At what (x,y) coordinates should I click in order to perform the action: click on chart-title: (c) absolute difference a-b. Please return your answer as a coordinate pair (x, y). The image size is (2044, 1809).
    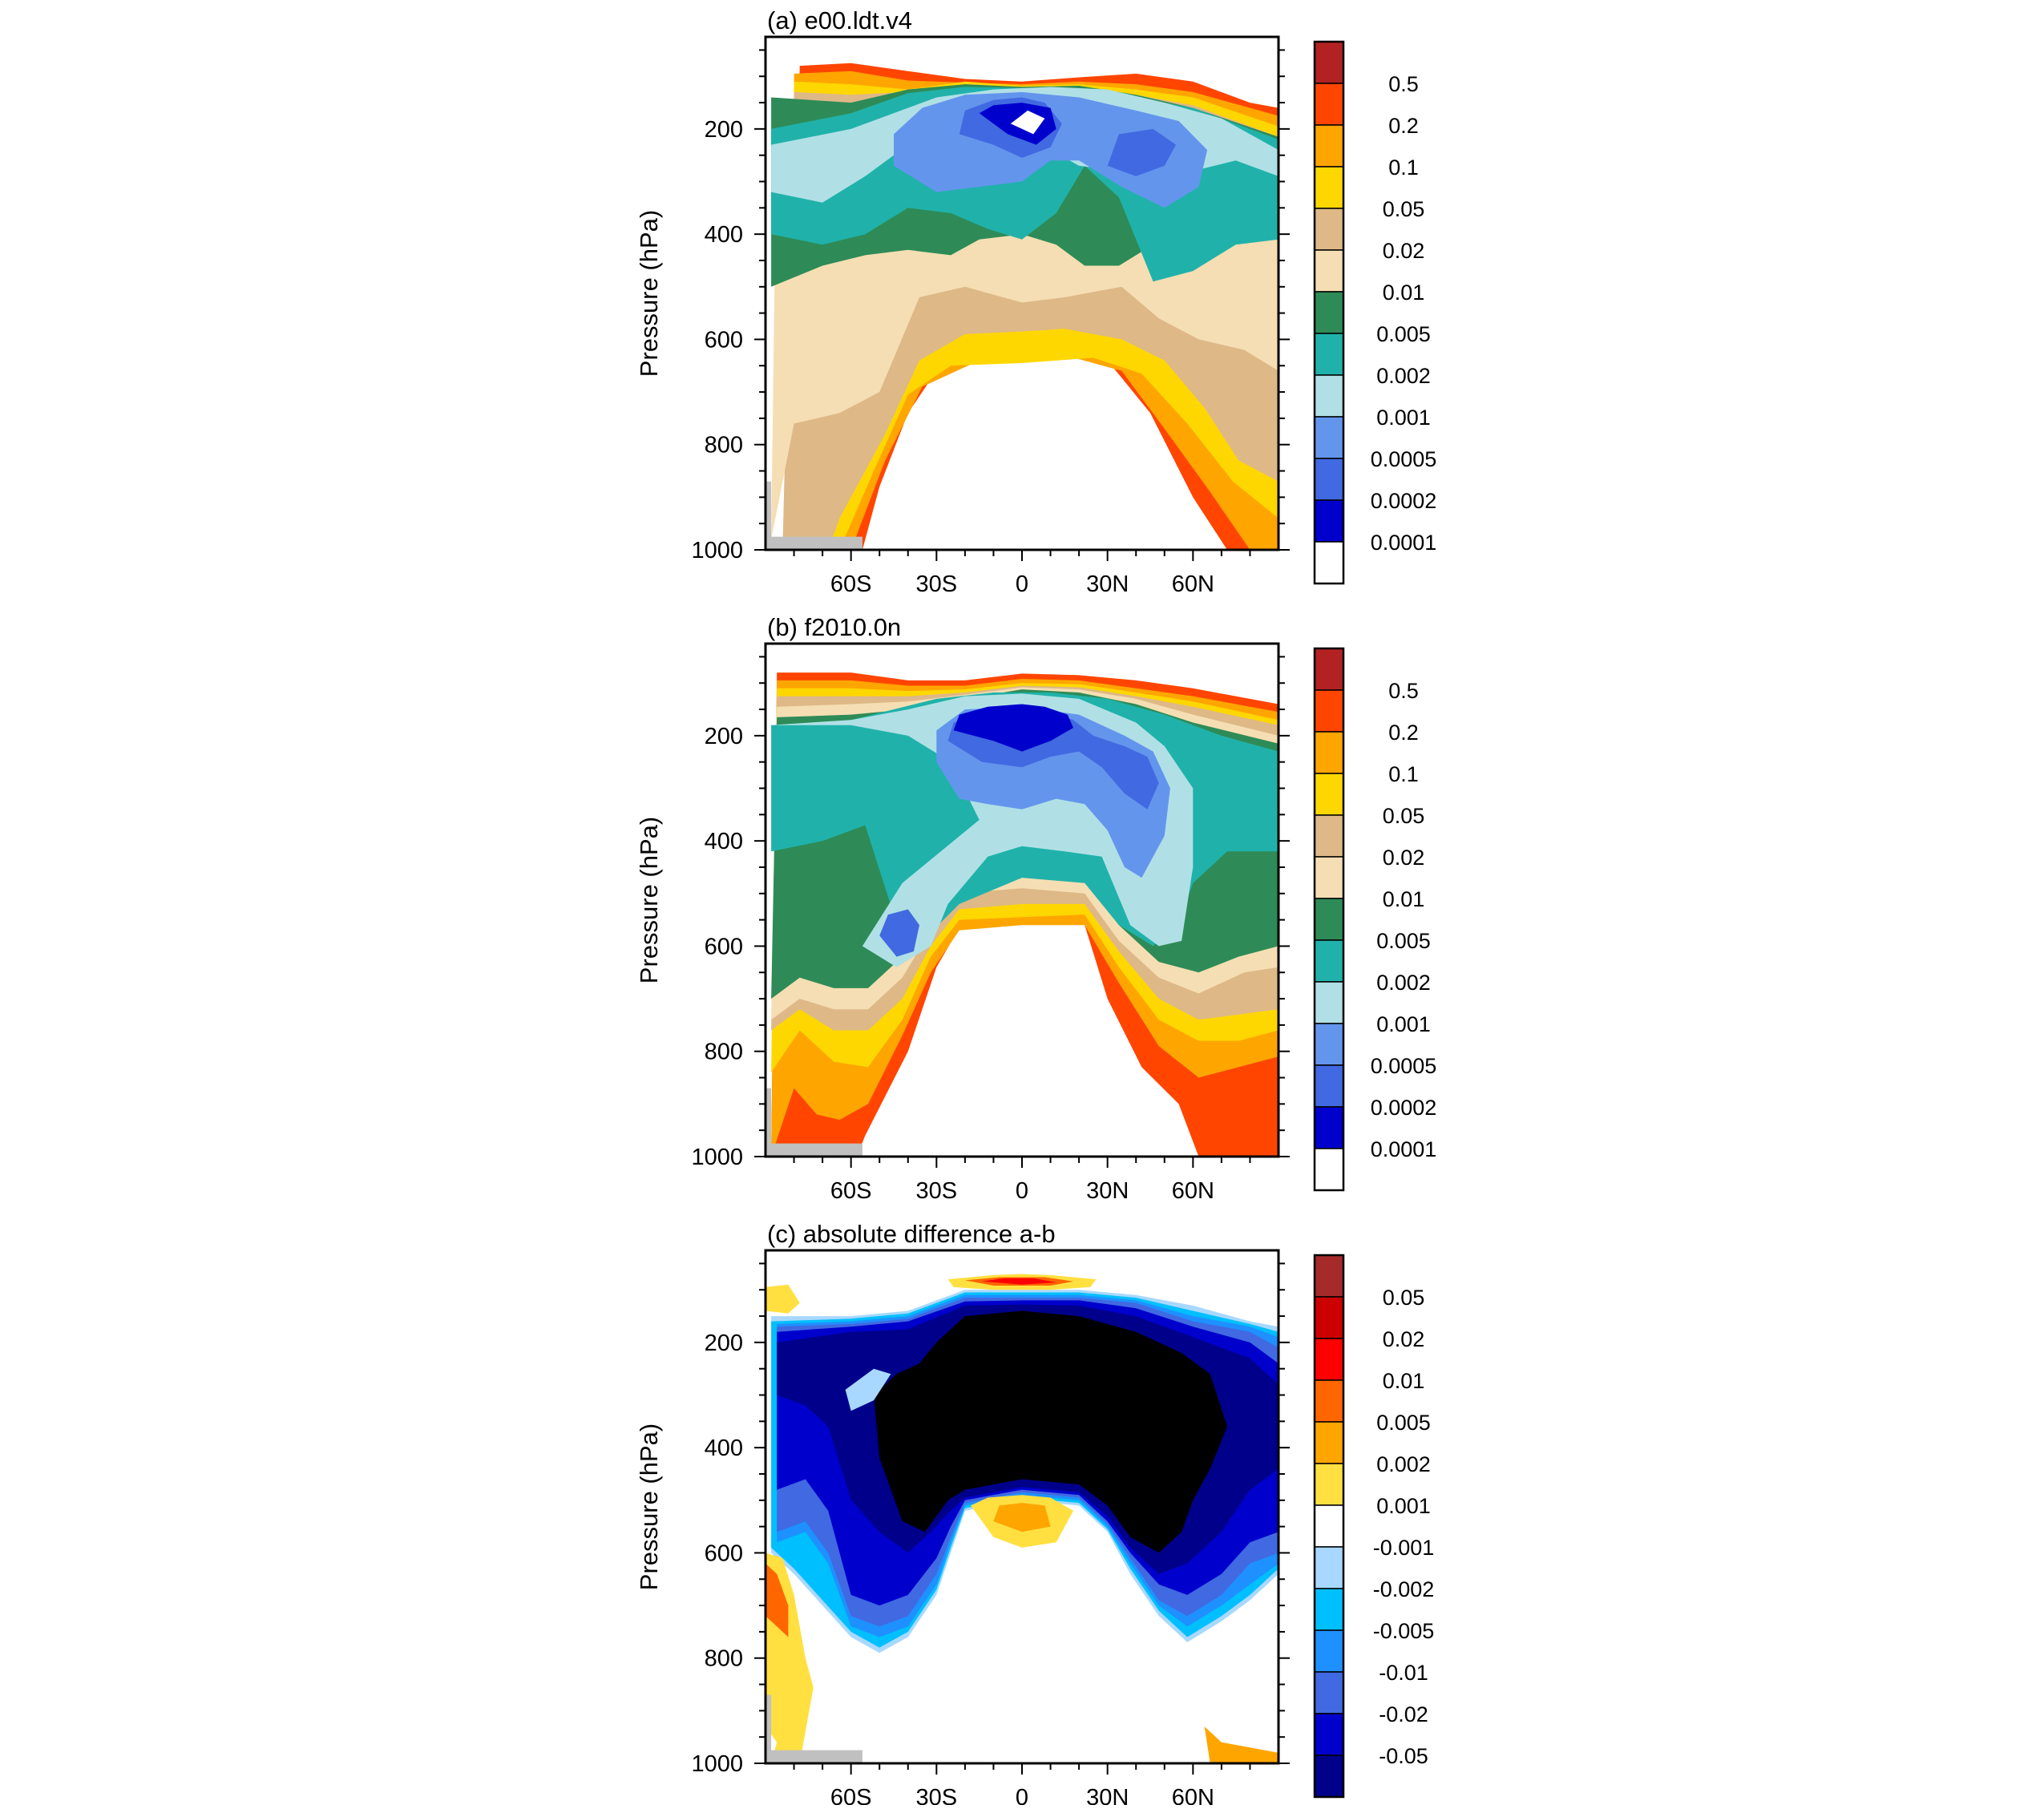
    Looking at the image, I should click on (912, 1234).